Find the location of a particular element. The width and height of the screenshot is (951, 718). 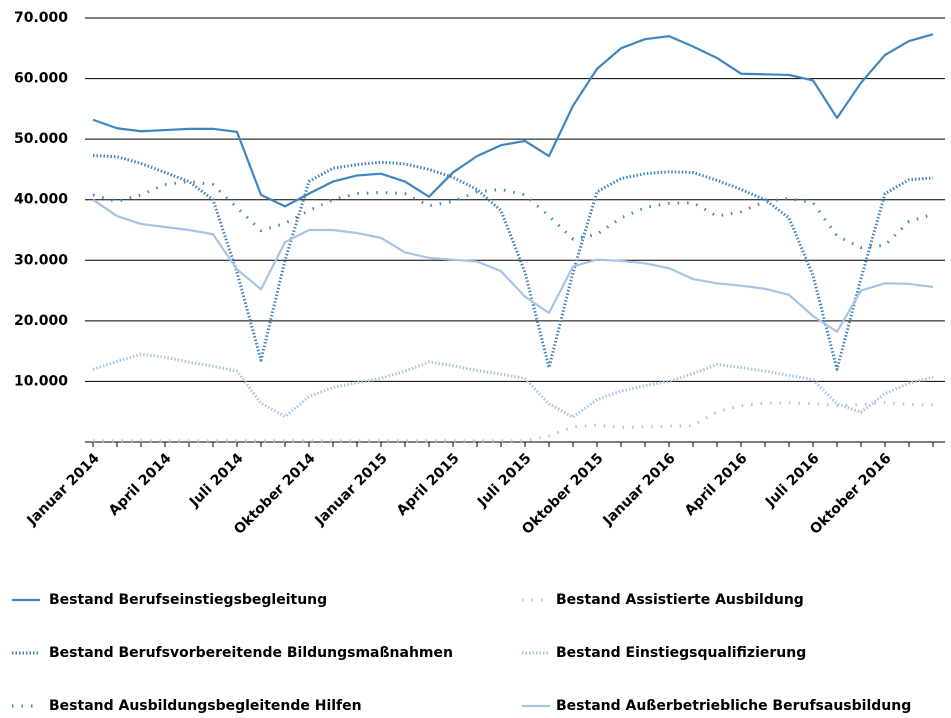

x-tick-label: April 2015 is located at coordinates (428, 484).